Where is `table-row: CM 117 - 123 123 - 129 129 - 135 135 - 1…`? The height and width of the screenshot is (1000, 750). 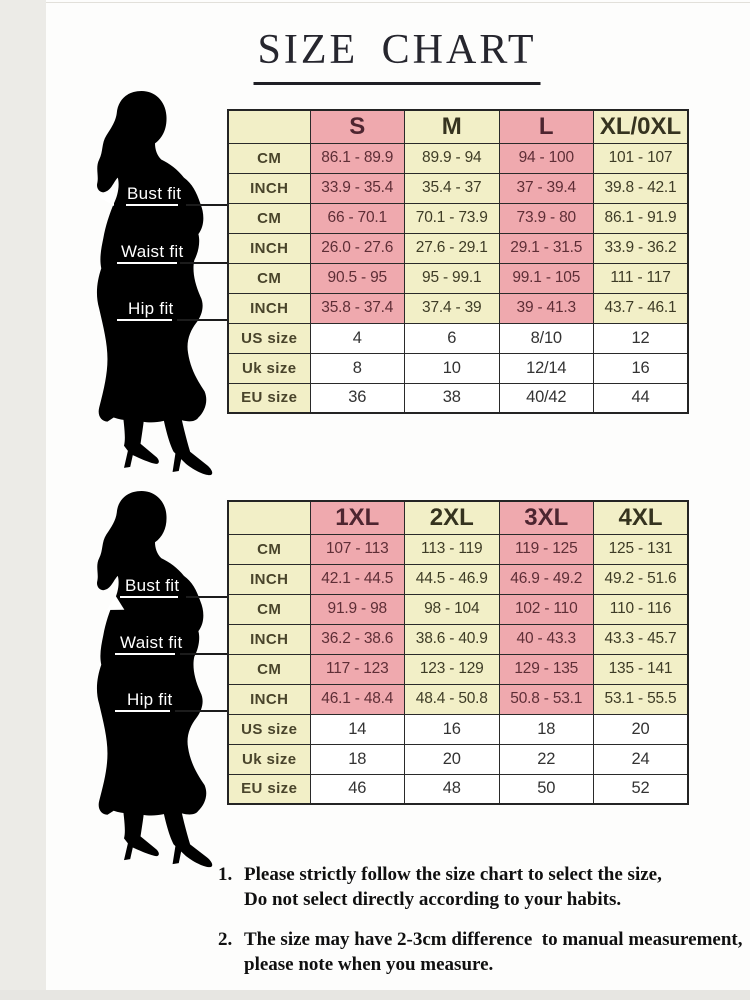 table-row: CM 117 - 123 123 - 129 129 - 135 135 - 1… is located at coordinates (458, 669).